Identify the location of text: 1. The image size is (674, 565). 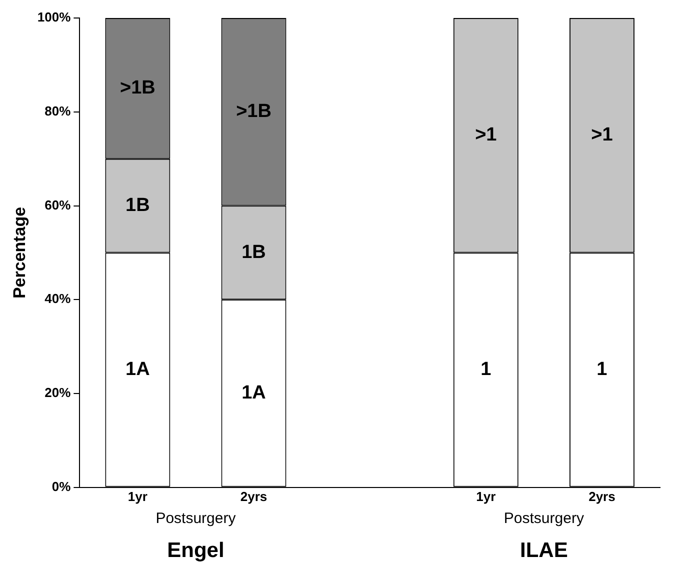
(486, 369).